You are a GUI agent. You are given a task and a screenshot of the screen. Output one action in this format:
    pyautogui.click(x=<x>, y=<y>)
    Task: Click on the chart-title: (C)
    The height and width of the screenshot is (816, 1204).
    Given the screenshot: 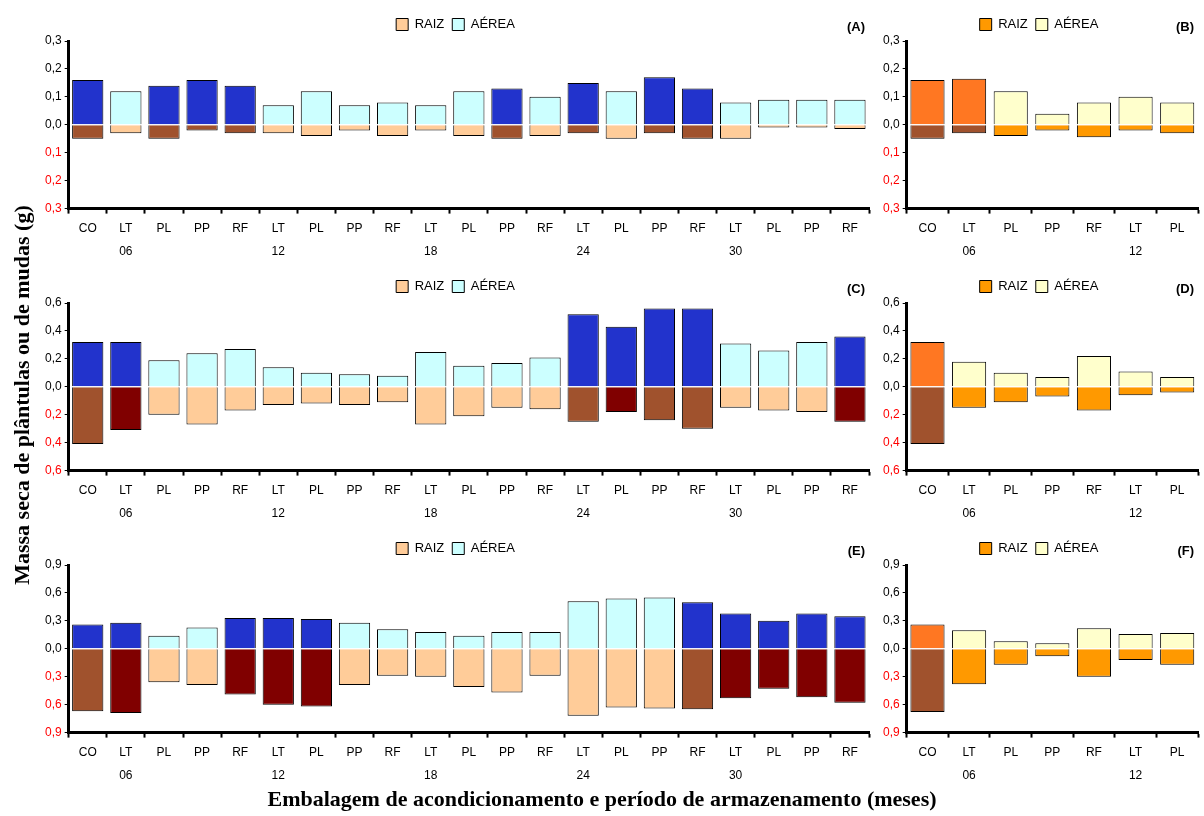 What is the action you would take?
    pyautogui.click(x=855, y=289)
    